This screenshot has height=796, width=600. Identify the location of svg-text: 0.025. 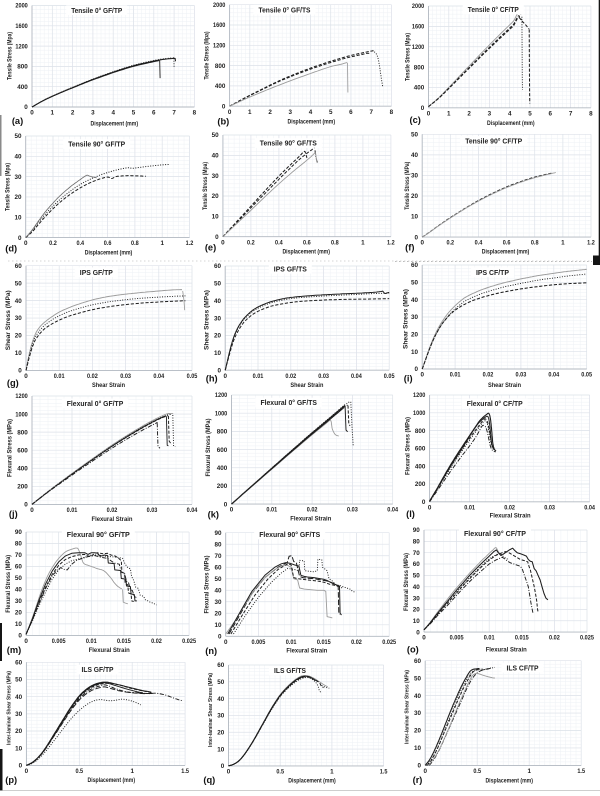
(189, 641).